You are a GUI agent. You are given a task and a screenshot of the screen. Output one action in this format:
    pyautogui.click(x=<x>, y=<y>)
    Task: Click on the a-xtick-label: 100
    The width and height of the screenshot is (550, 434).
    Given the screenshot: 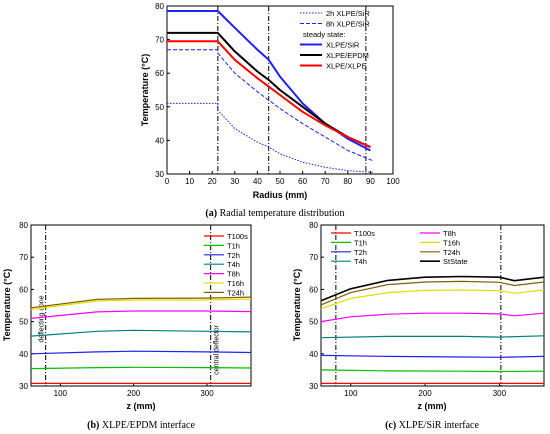 What is the action you would take?
    pyautogui.click(x=393, y=181)
    